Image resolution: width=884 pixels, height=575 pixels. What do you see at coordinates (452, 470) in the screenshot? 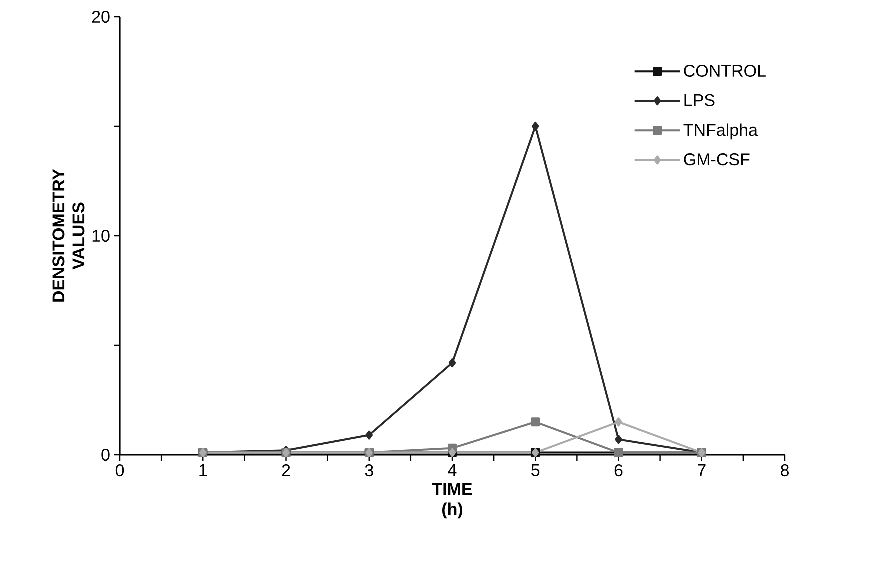
I see `x-tick-label: 4` at bounding box center [452, 470].